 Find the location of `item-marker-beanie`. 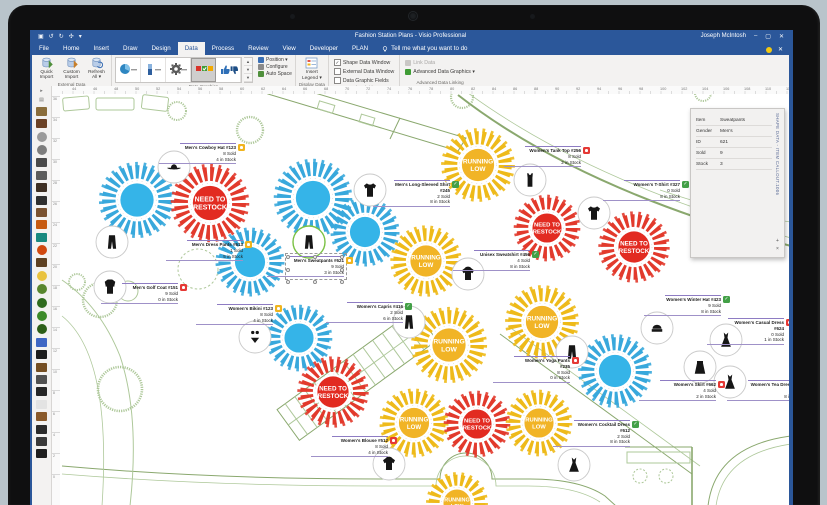

item-marker-beanie is located at coordinates (657, 328).